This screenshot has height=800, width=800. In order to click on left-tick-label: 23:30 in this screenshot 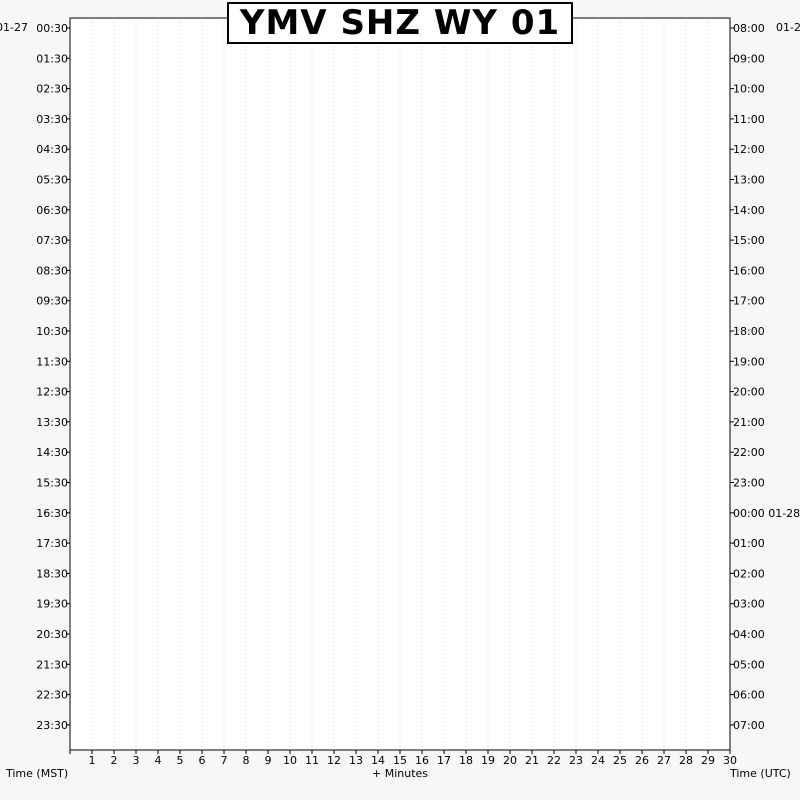, I will do `click(52, 725)`.